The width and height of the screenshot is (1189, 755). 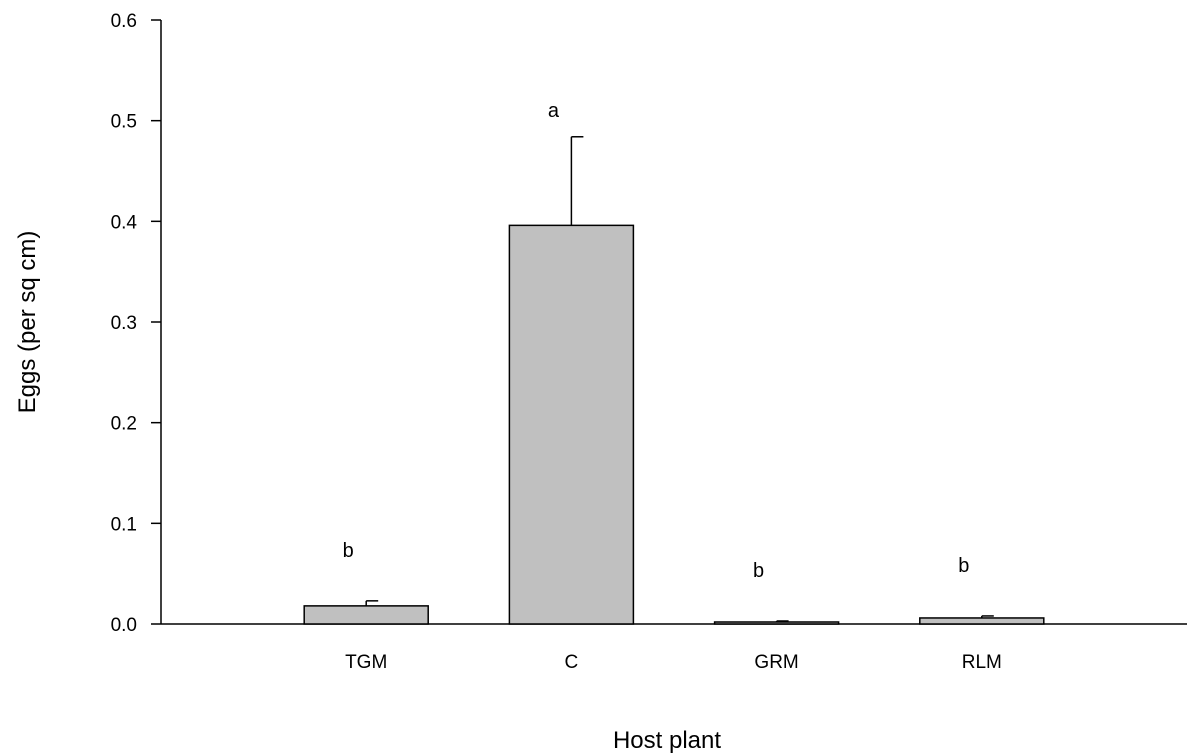 What do you see at coordinates (348, 551) in the screenshot?
I see `significance-label-tgm: b` at bounding box center [348, 551].